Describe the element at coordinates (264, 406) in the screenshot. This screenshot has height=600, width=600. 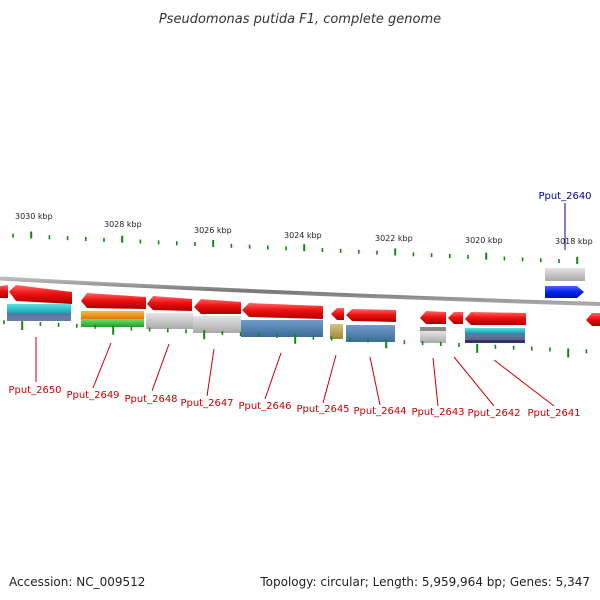
I see `gene-label-pput-2646: Pput_2646` at that location.